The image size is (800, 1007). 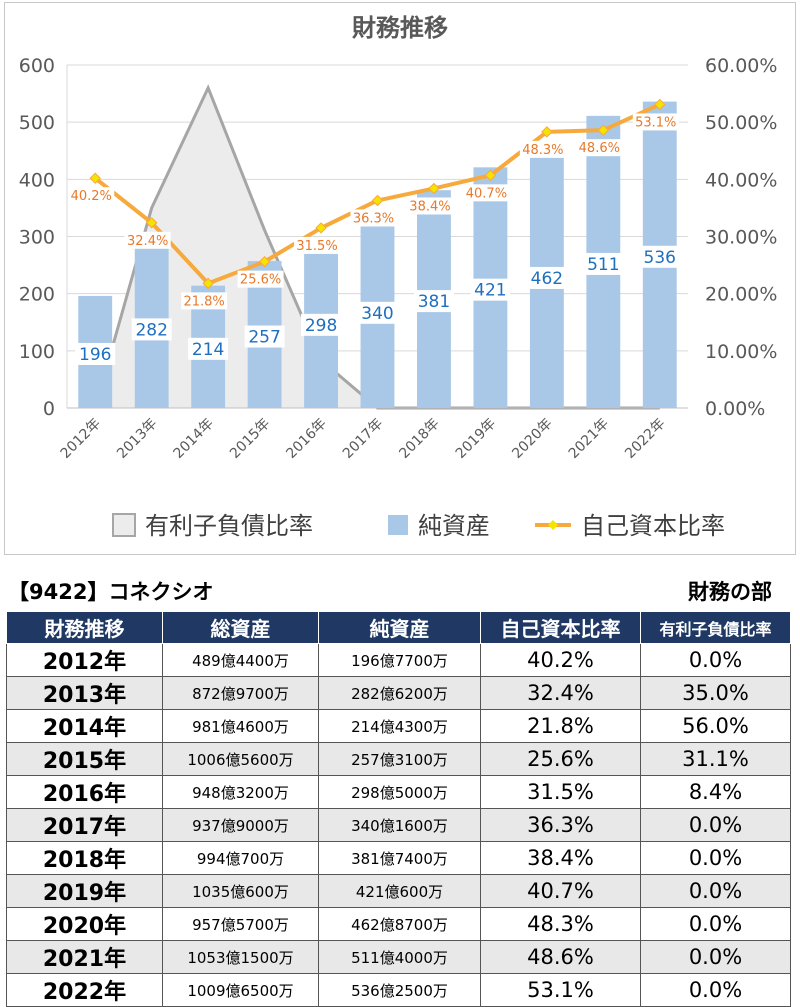 I want to click on company-label: 【9422】コネクシオ, so click(x=111, y=592).